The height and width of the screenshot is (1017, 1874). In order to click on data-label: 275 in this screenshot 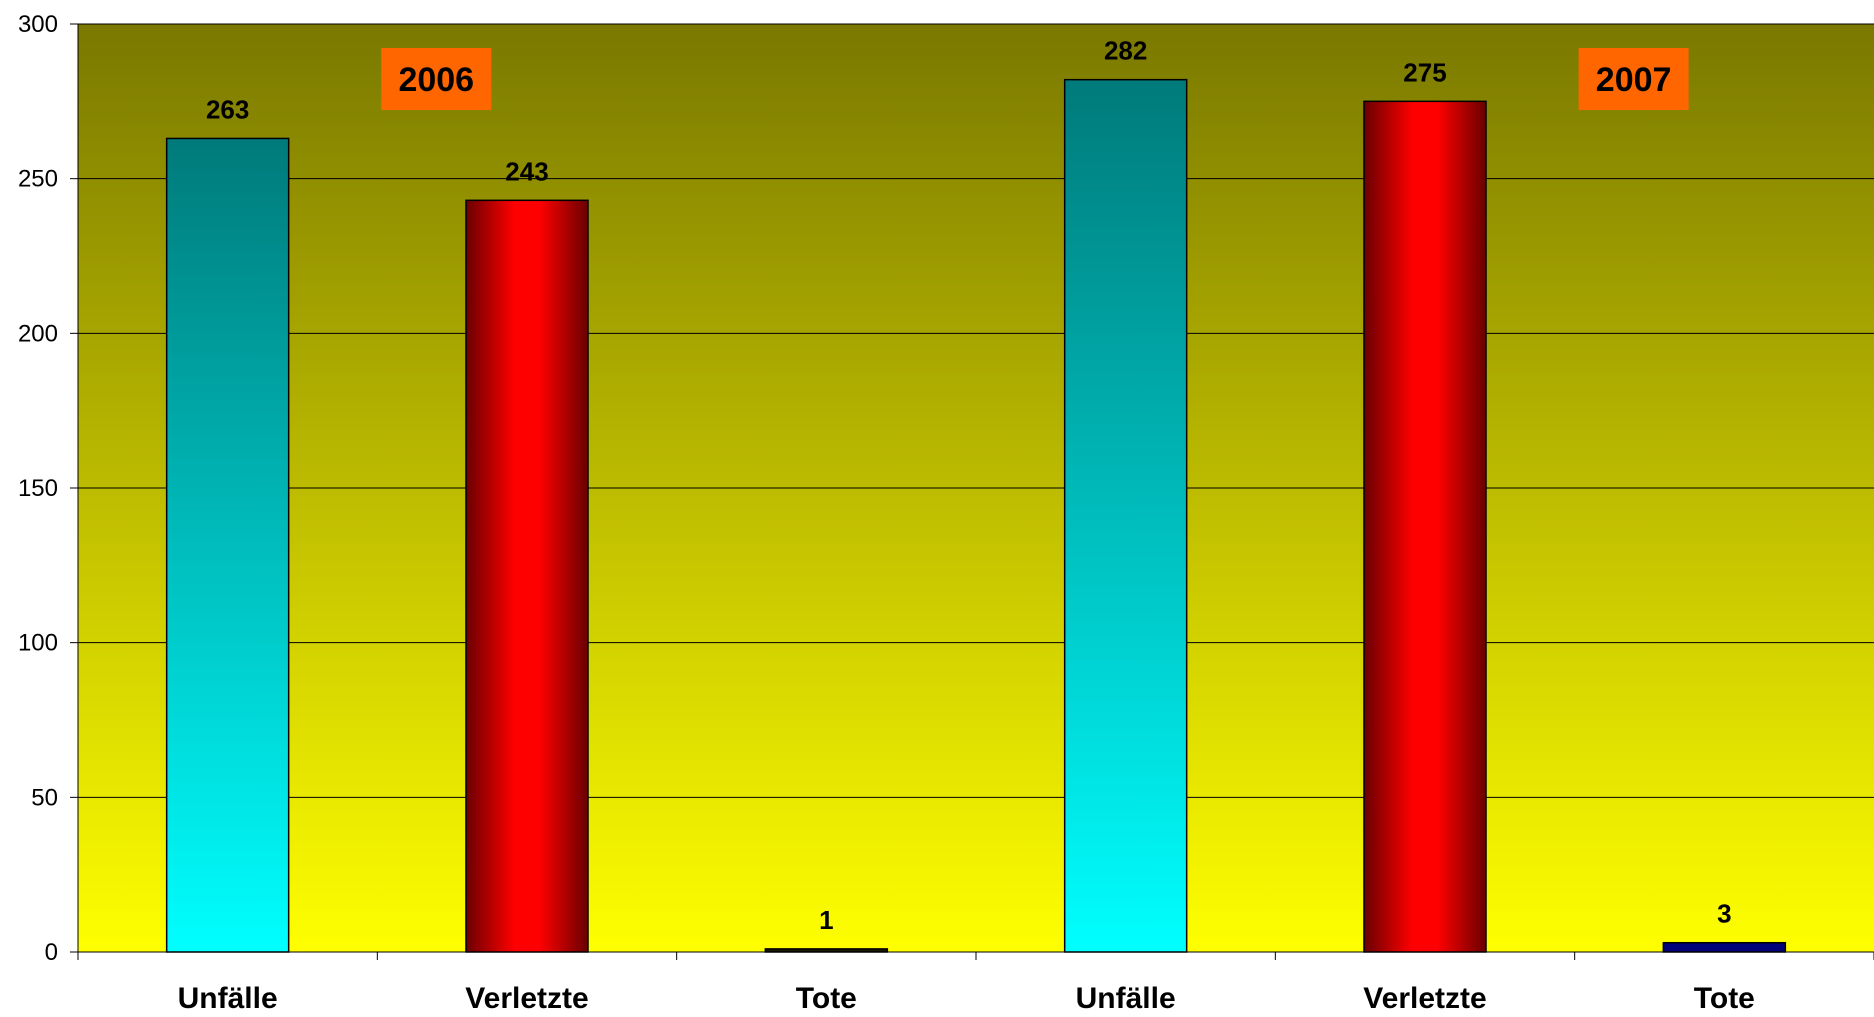, I will do `click(1424, 72)`.